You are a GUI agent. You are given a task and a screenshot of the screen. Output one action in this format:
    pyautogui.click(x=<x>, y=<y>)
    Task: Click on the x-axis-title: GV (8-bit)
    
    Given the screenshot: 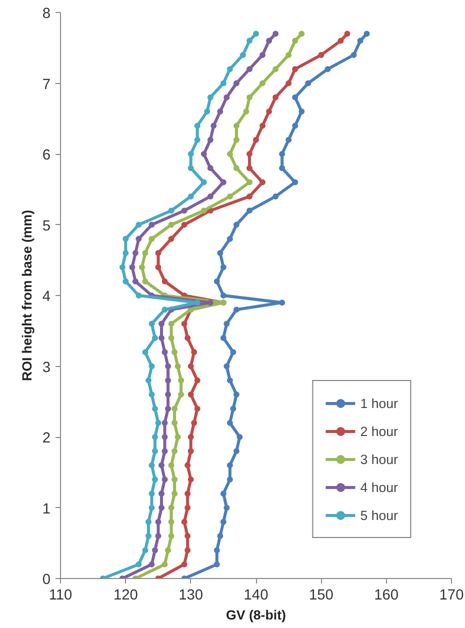 What is the action you would take?
    pyautogui.click(x=256, y=615)
    